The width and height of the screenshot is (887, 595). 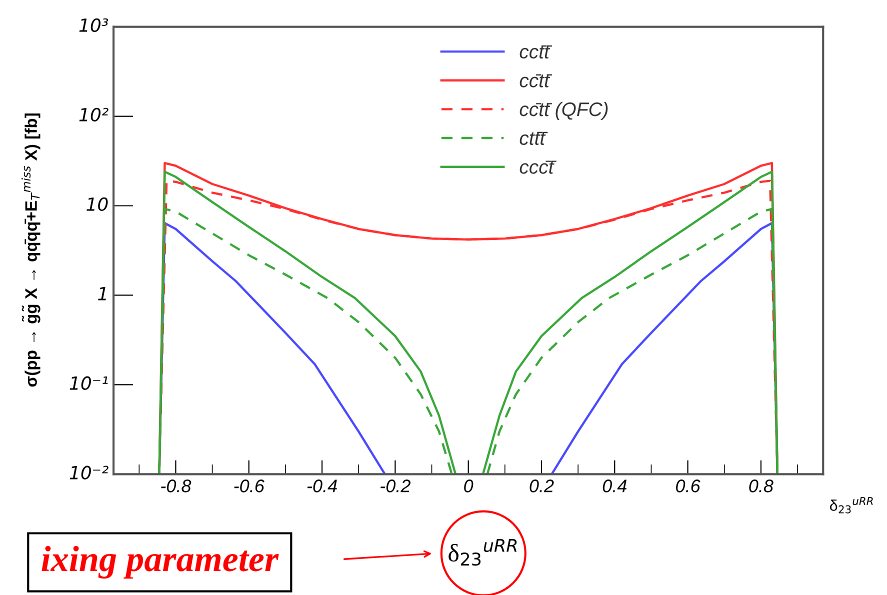 I want to click on x-tick-label: 0.8, so click(x=761, y=486).